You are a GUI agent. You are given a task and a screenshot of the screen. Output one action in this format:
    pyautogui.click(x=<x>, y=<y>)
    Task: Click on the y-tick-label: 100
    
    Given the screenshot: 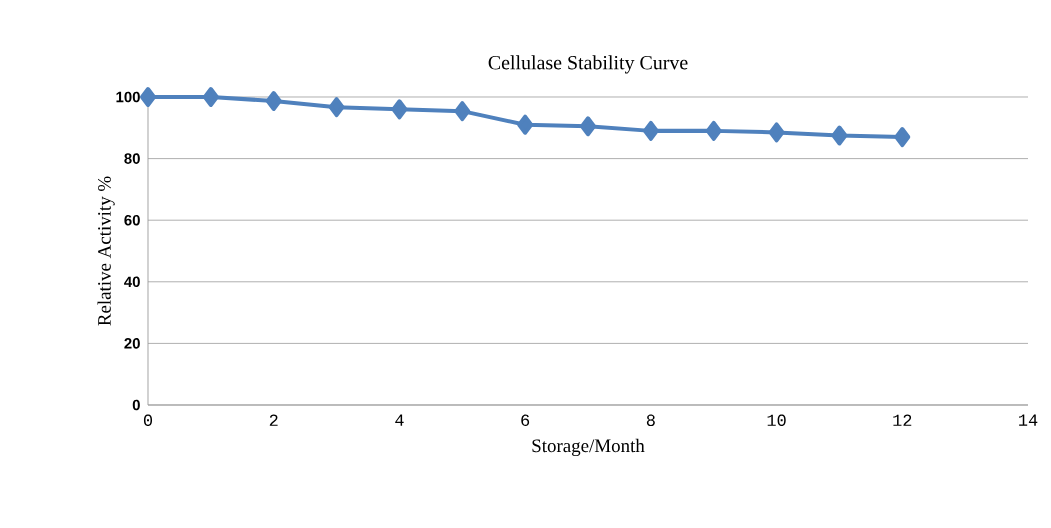 What is the action you would take?
    pyautogui.click(x=128, y=97)
    